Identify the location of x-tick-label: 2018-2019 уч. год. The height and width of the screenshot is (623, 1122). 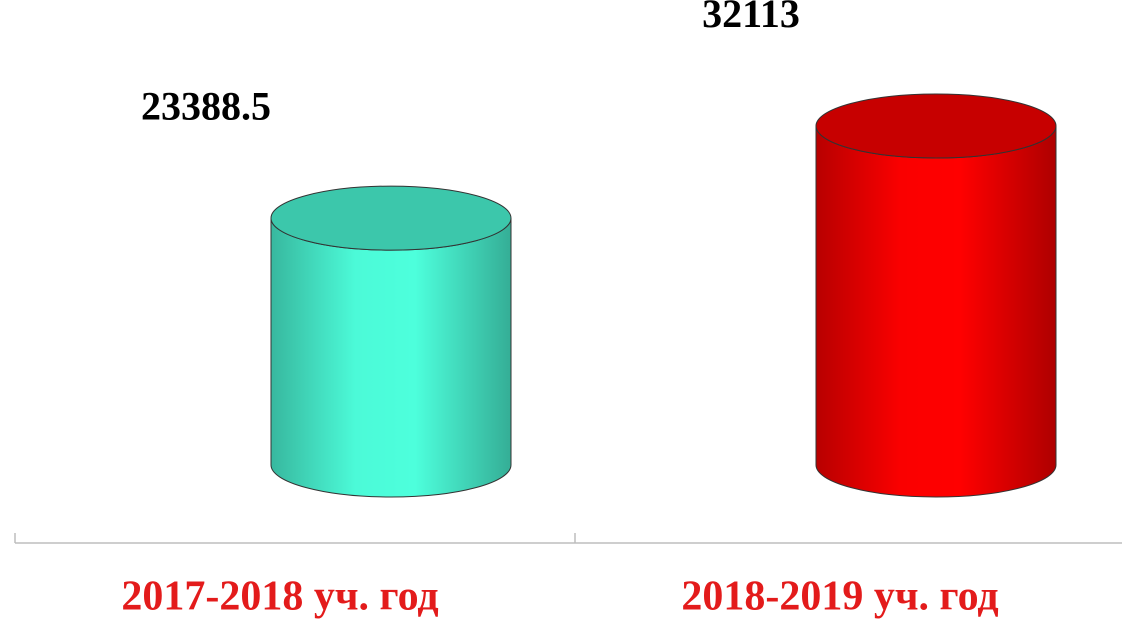
(839, 597).